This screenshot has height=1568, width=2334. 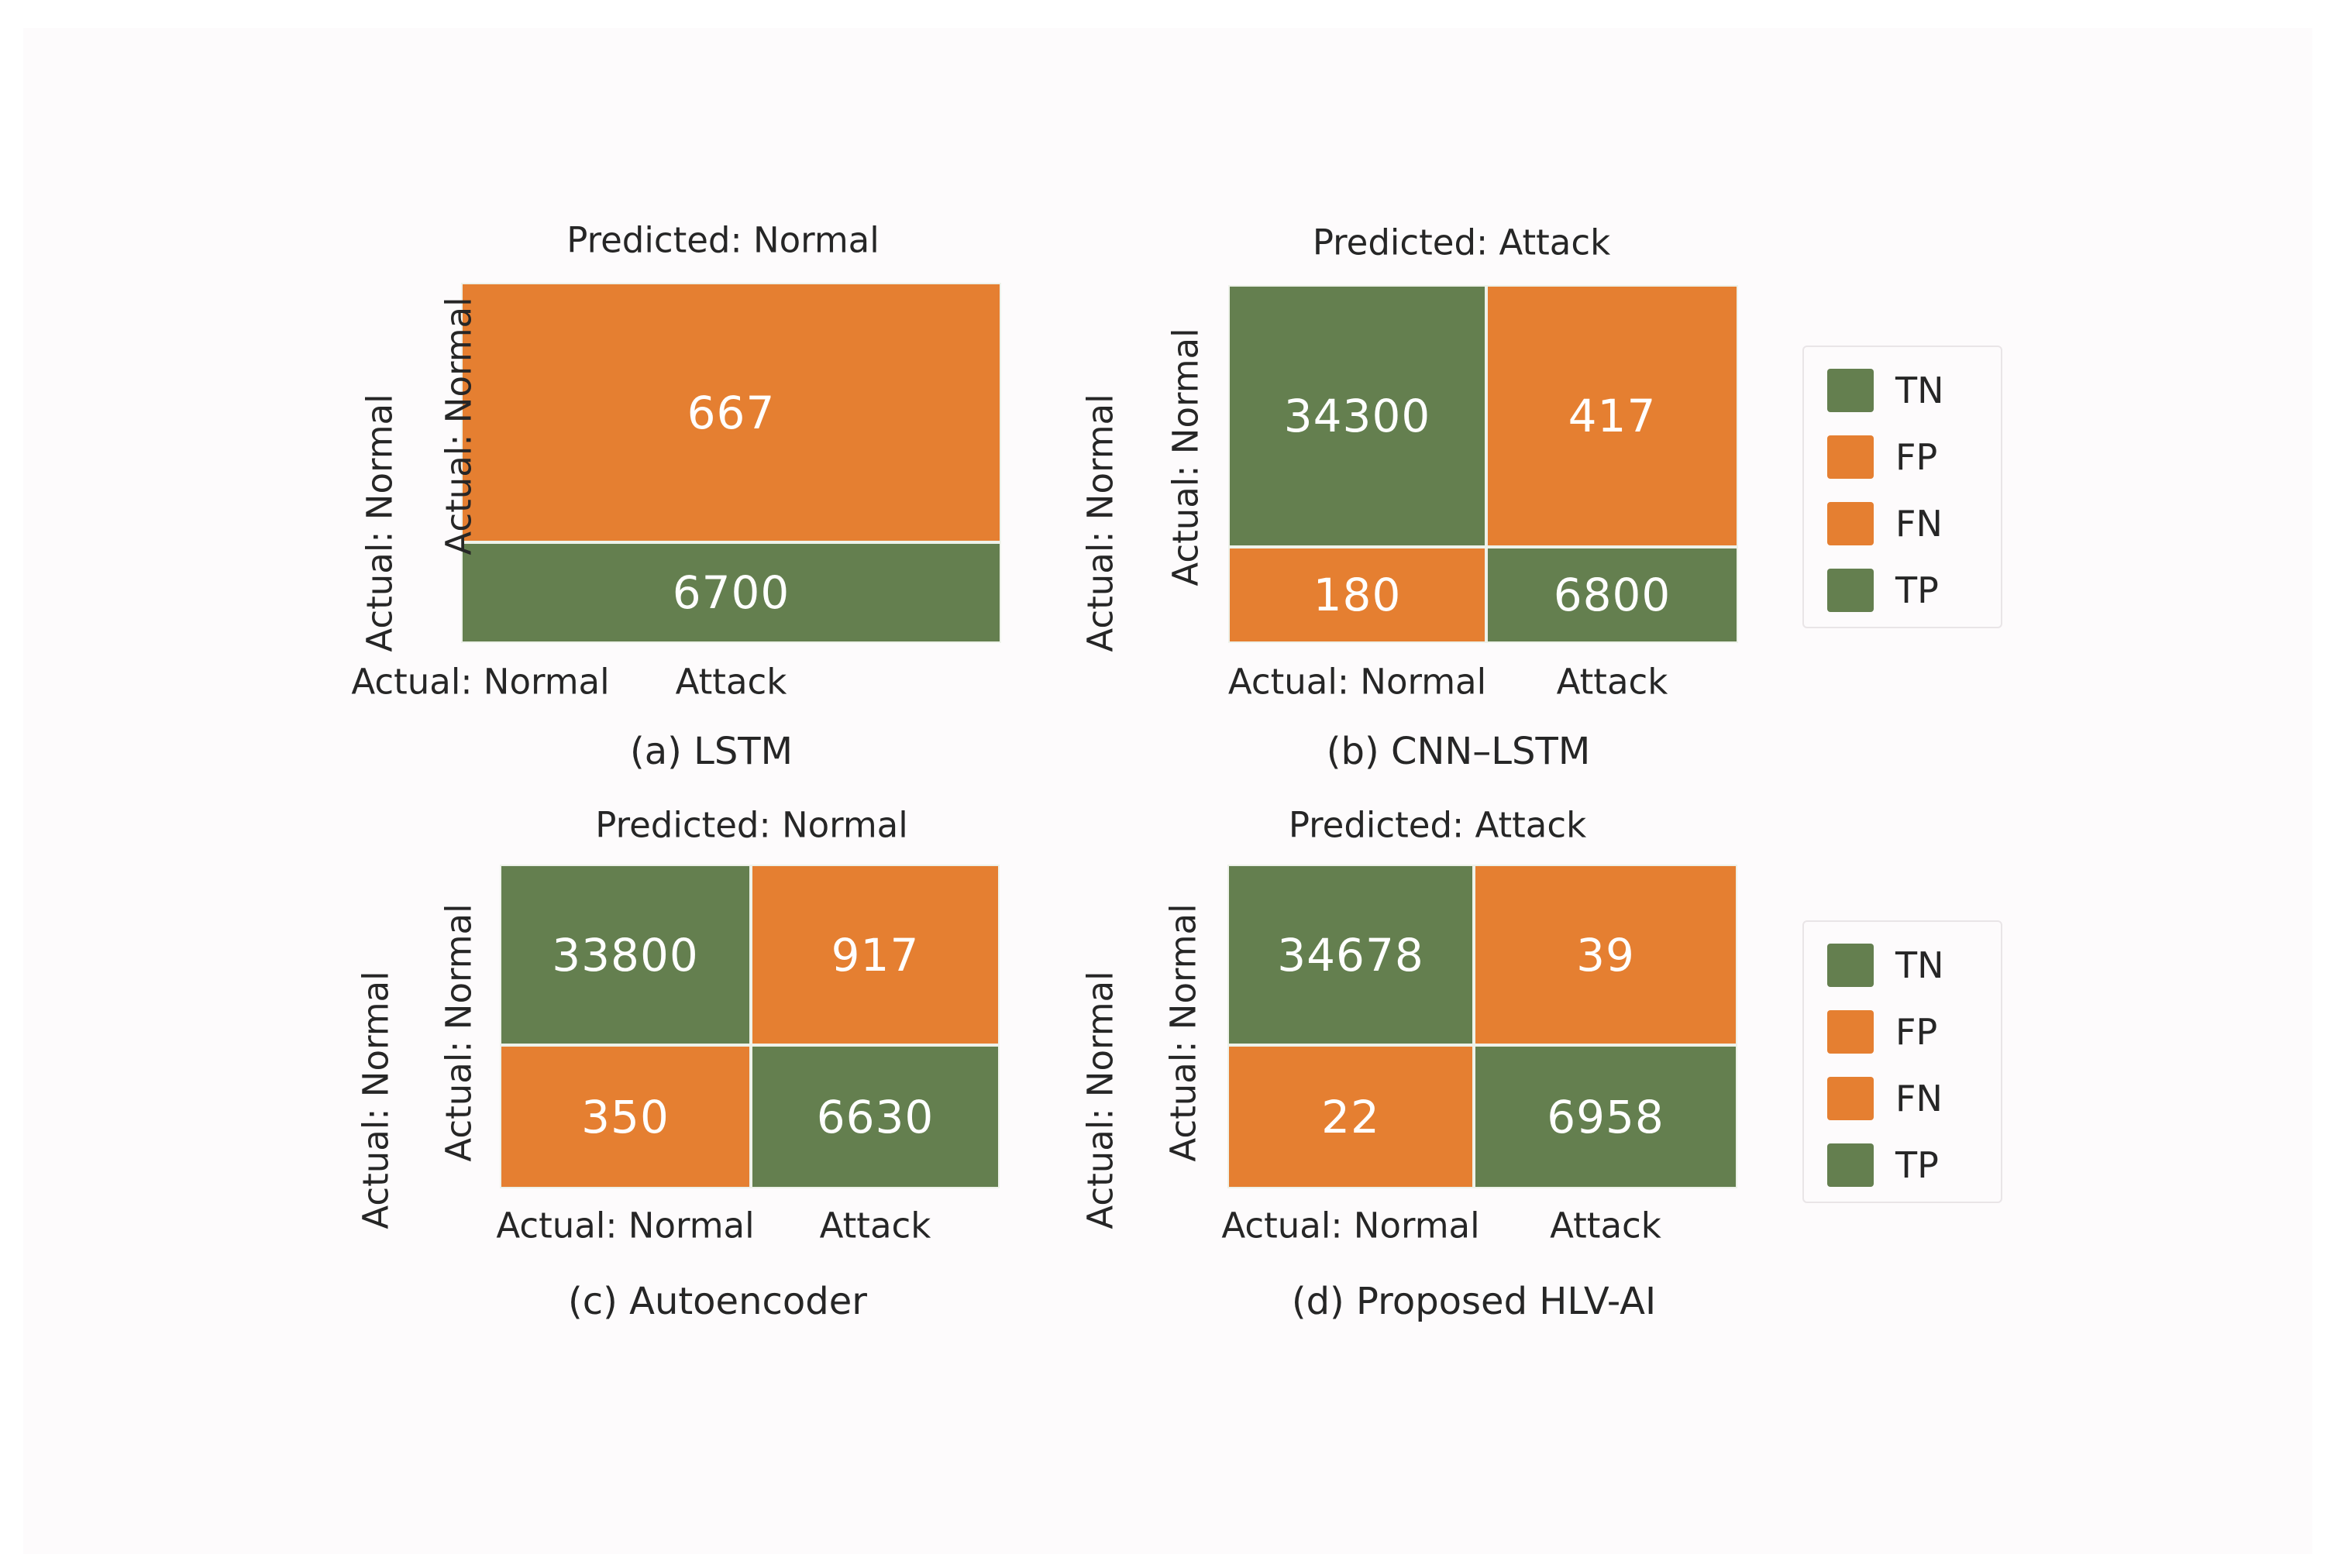 What do you see at coordinates (711, 751) in the screenshot?
I see `subfigure-caption: (a) LSTM` at bounding box center [711, 751].